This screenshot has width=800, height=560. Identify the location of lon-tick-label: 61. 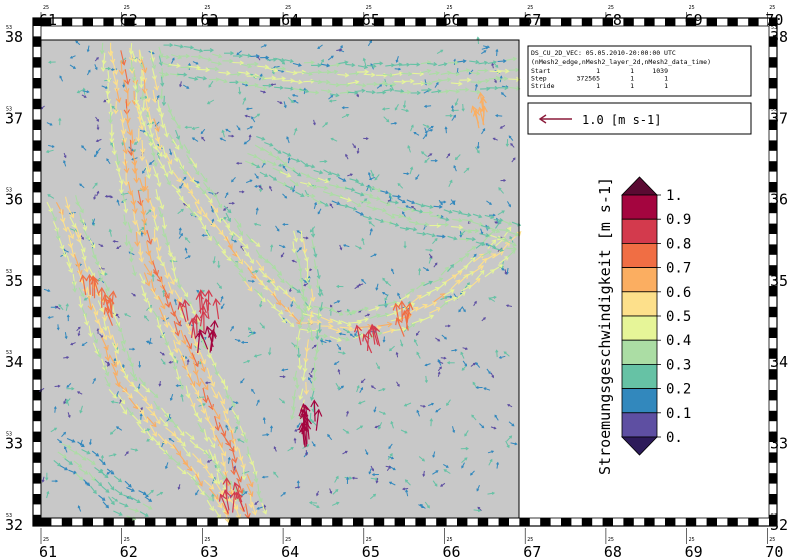
(48, 20).